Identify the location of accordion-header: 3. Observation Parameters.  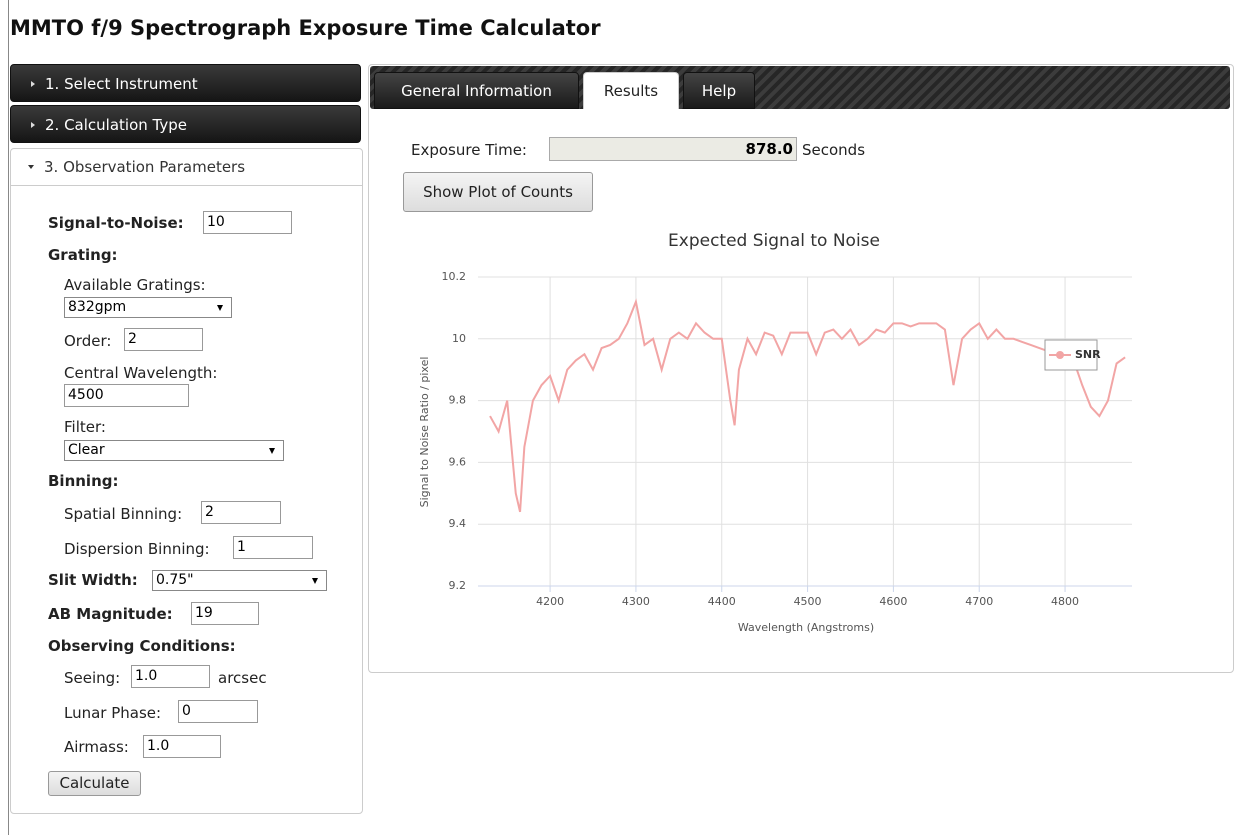
(186, 167).